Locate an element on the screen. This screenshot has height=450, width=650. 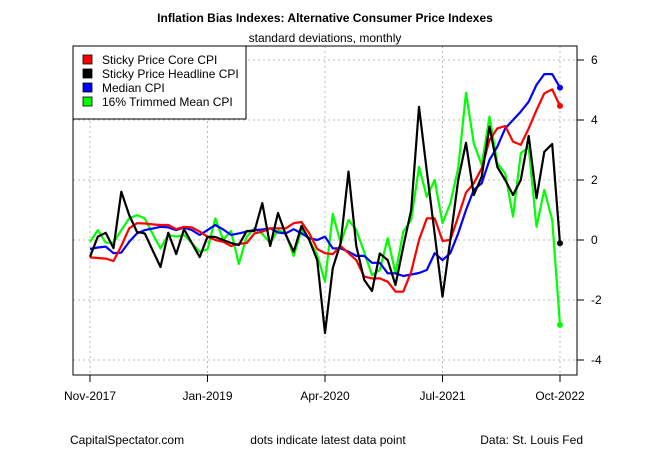
latest-point-median-cpi is located at coordinates (560, 87).